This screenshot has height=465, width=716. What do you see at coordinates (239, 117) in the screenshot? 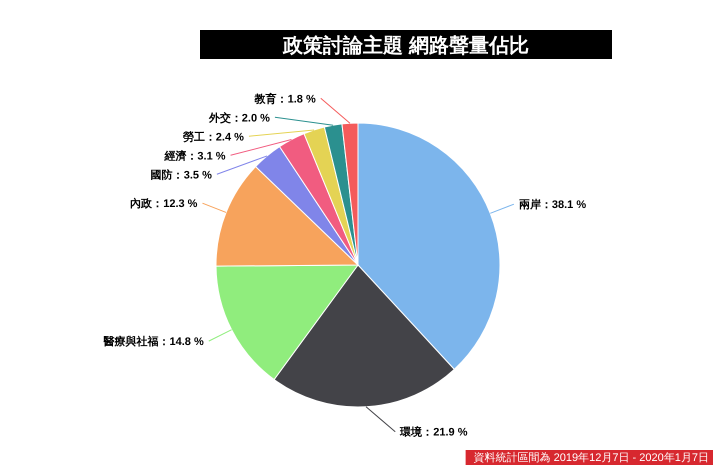
I see `slice-label: 外交：2.0 %` at bounding box center [239, 117].